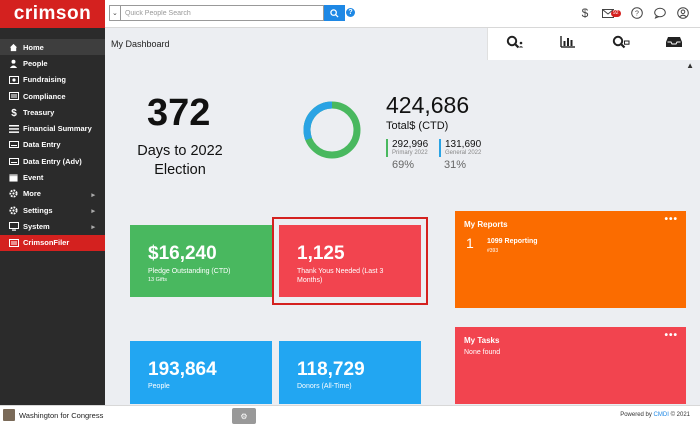 This screenshot has width=700, height=424. I want to click on avatar, so click(9, 415).